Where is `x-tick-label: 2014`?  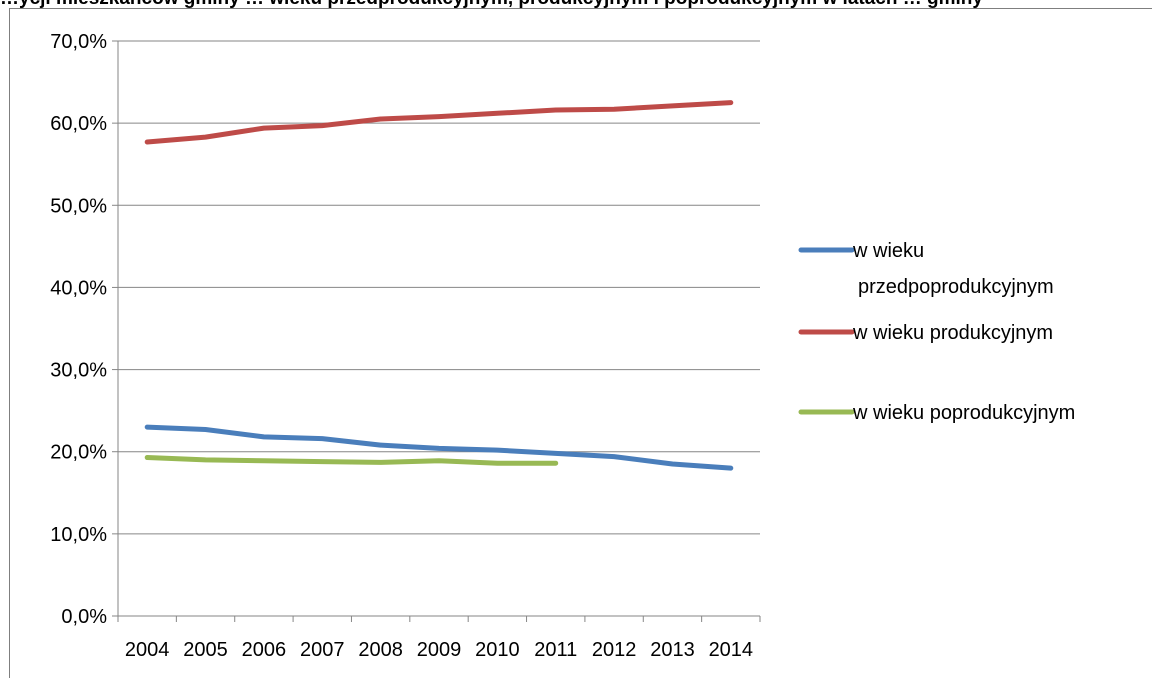 x-tick-label: 2014 is located at coordinates (731, 650).